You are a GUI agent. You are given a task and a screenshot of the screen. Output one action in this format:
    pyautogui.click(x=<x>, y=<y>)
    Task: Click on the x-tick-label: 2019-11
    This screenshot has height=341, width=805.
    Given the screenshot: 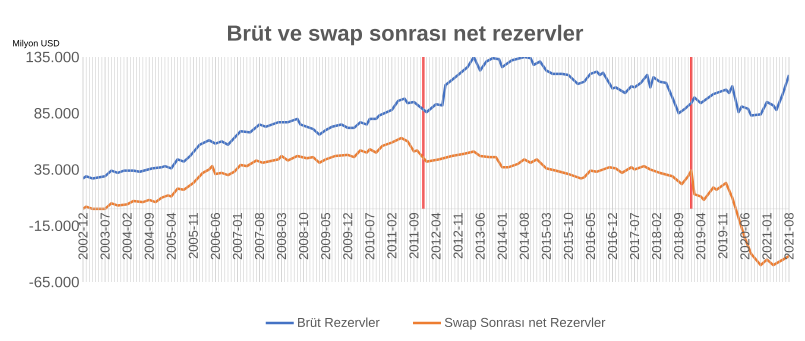 What is the action you would take?
    pyautogui.click(x=723, y=235)
    